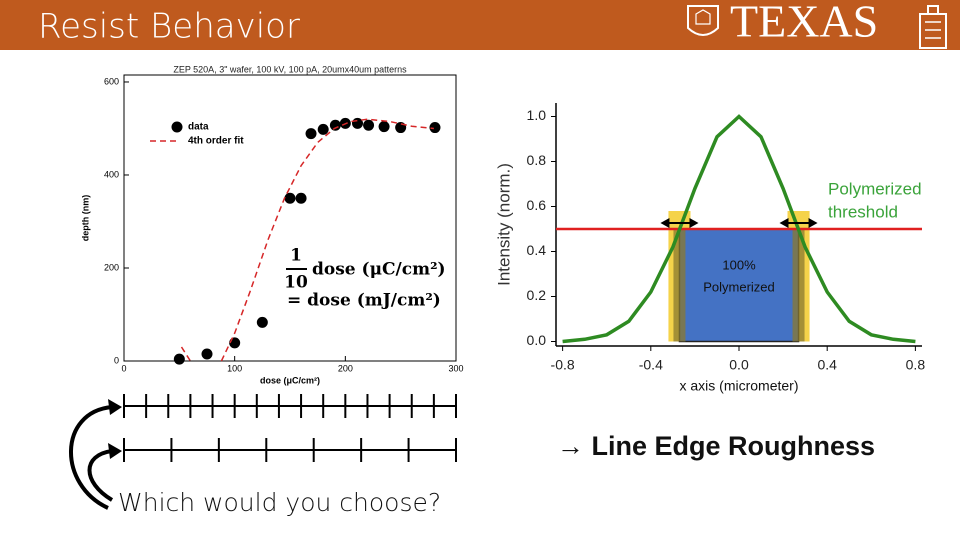  I want to click on x-tick-label: 300, so click(455, 368).